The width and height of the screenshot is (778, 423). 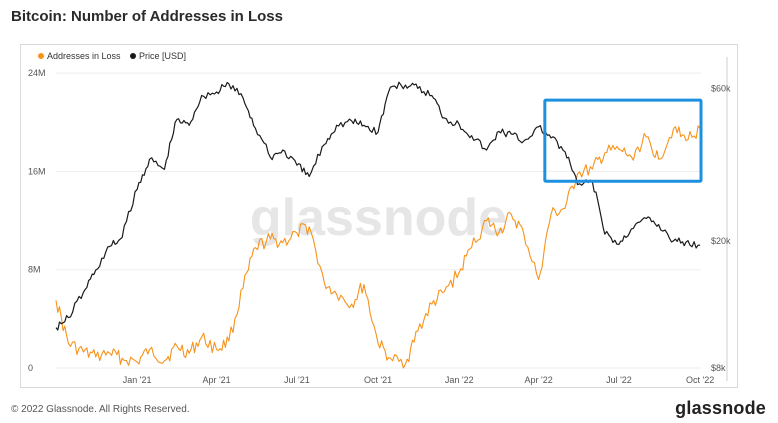 I want to click on copyright-footer: © 2022 Glassnode. All Rights Reserved., so click(x=100, y=409).